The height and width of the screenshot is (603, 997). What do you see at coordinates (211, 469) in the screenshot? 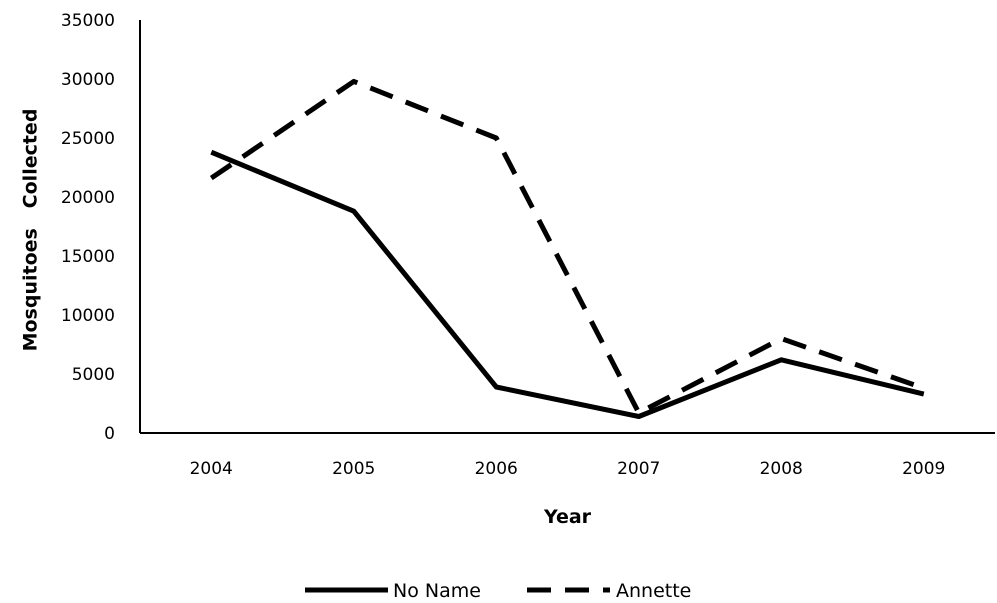
I see `x-tick-label: 2004` at bounding box center [211, 469].